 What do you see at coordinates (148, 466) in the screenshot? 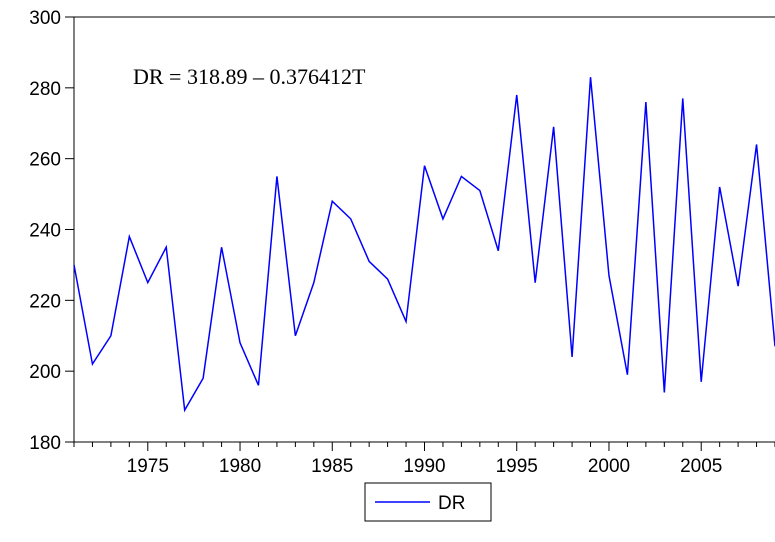
I see `x-tick-label: 1975` at bounding box center [148, 466].